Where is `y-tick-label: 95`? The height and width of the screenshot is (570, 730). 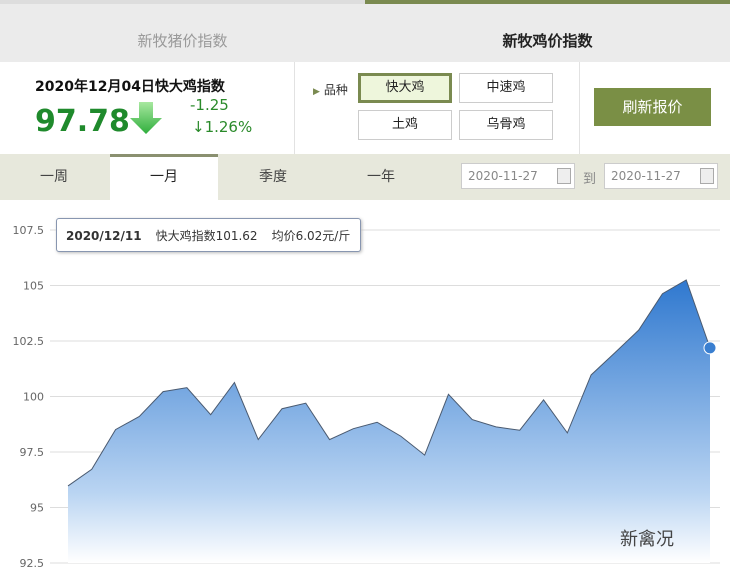 y-tick-label: 95 is located at coordinates (37, 508).